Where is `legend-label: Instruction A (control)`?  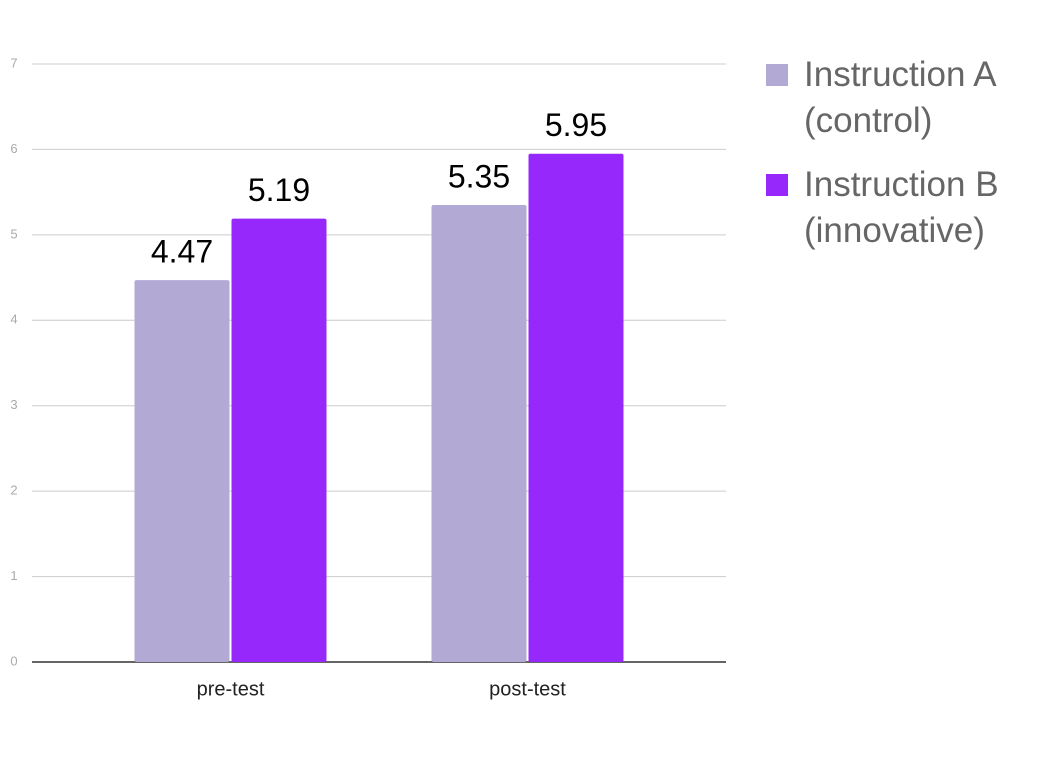
legend-label: Instruction A (control) is located at coordinates (899, 97).